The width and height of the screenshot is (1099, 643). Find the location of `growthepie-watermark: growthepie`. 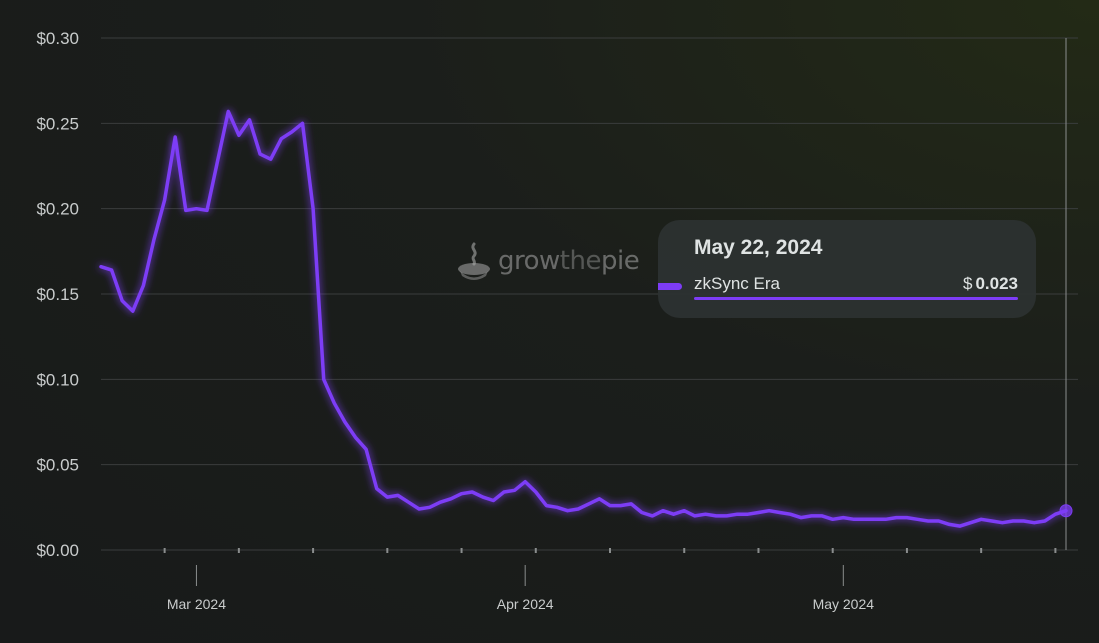

growthepie-watermark: growthepie is located at coordinates (548, 261).